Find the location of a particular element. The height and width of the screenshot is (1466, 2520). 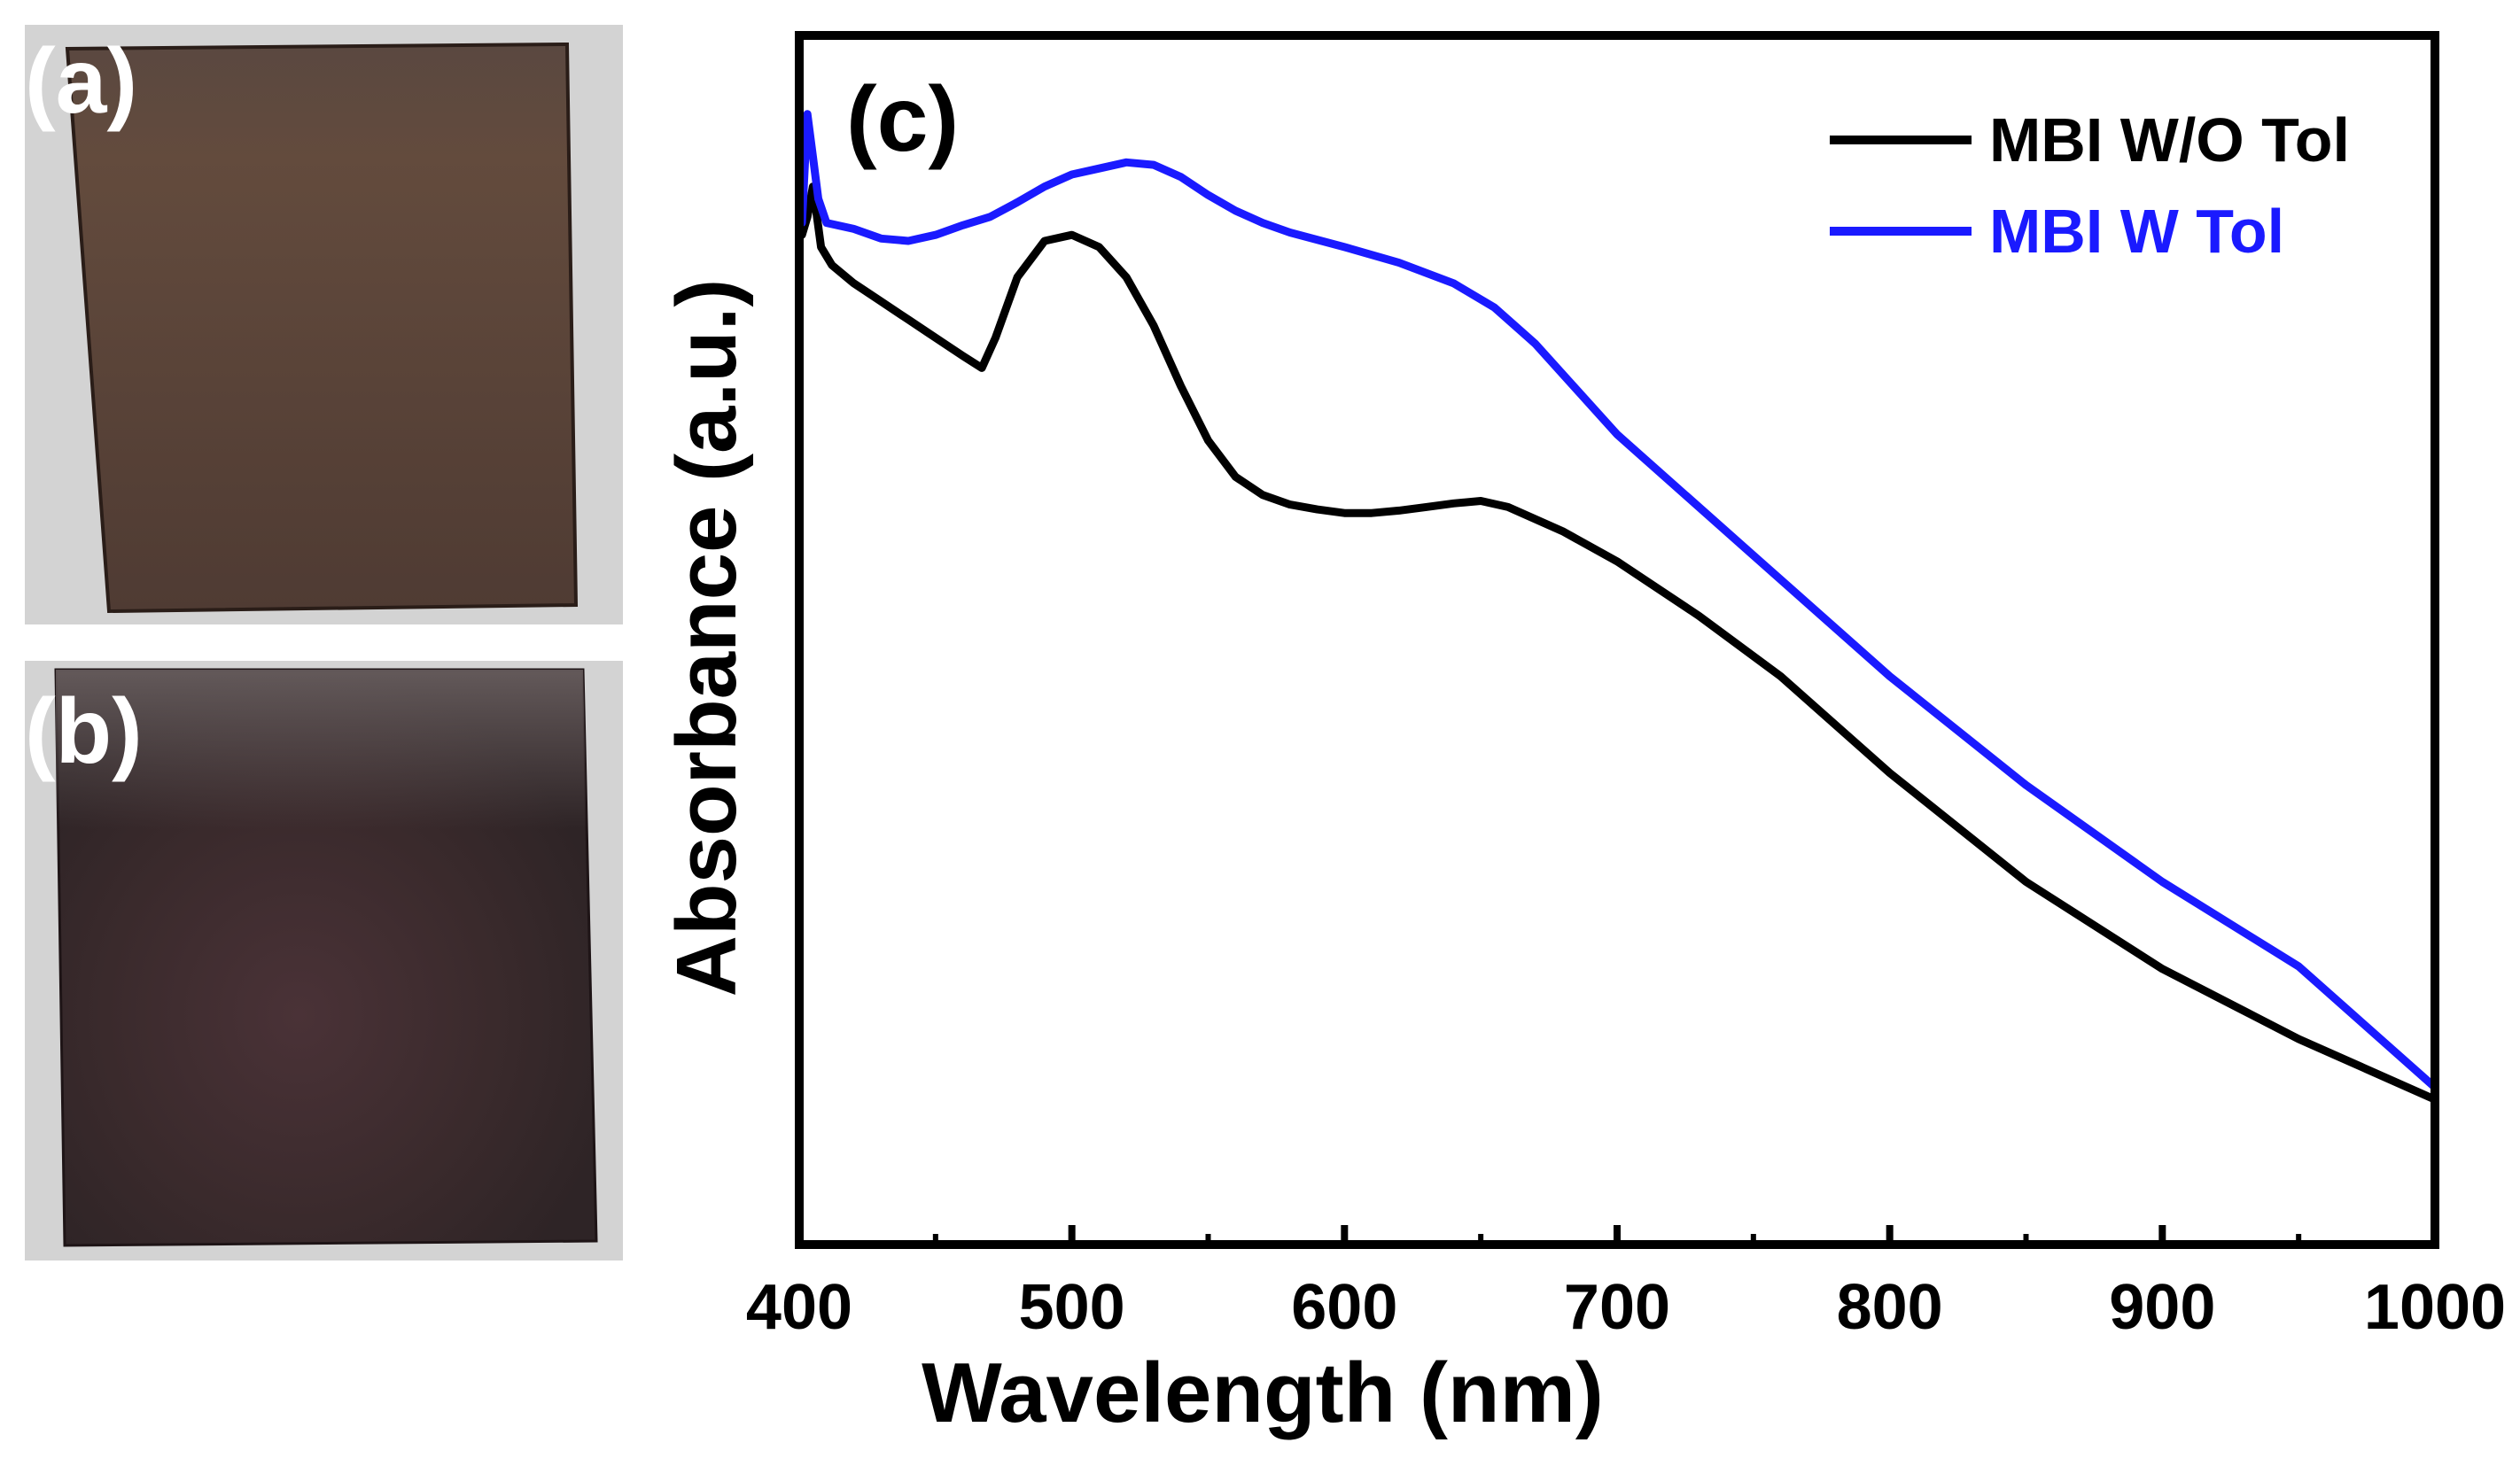

panel-label-c: (c) is located at coordinates (902, 120).